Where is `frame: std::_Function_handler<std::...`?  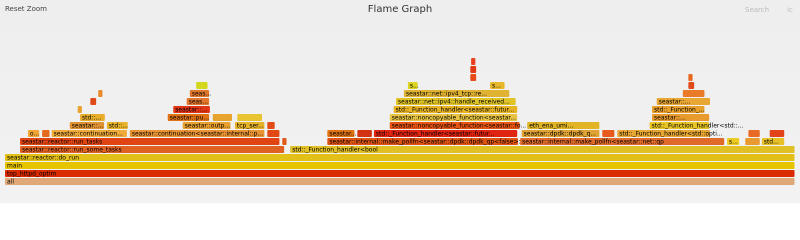 frame: std::_Function_handler<std::... is located at coordinates (696, 125).